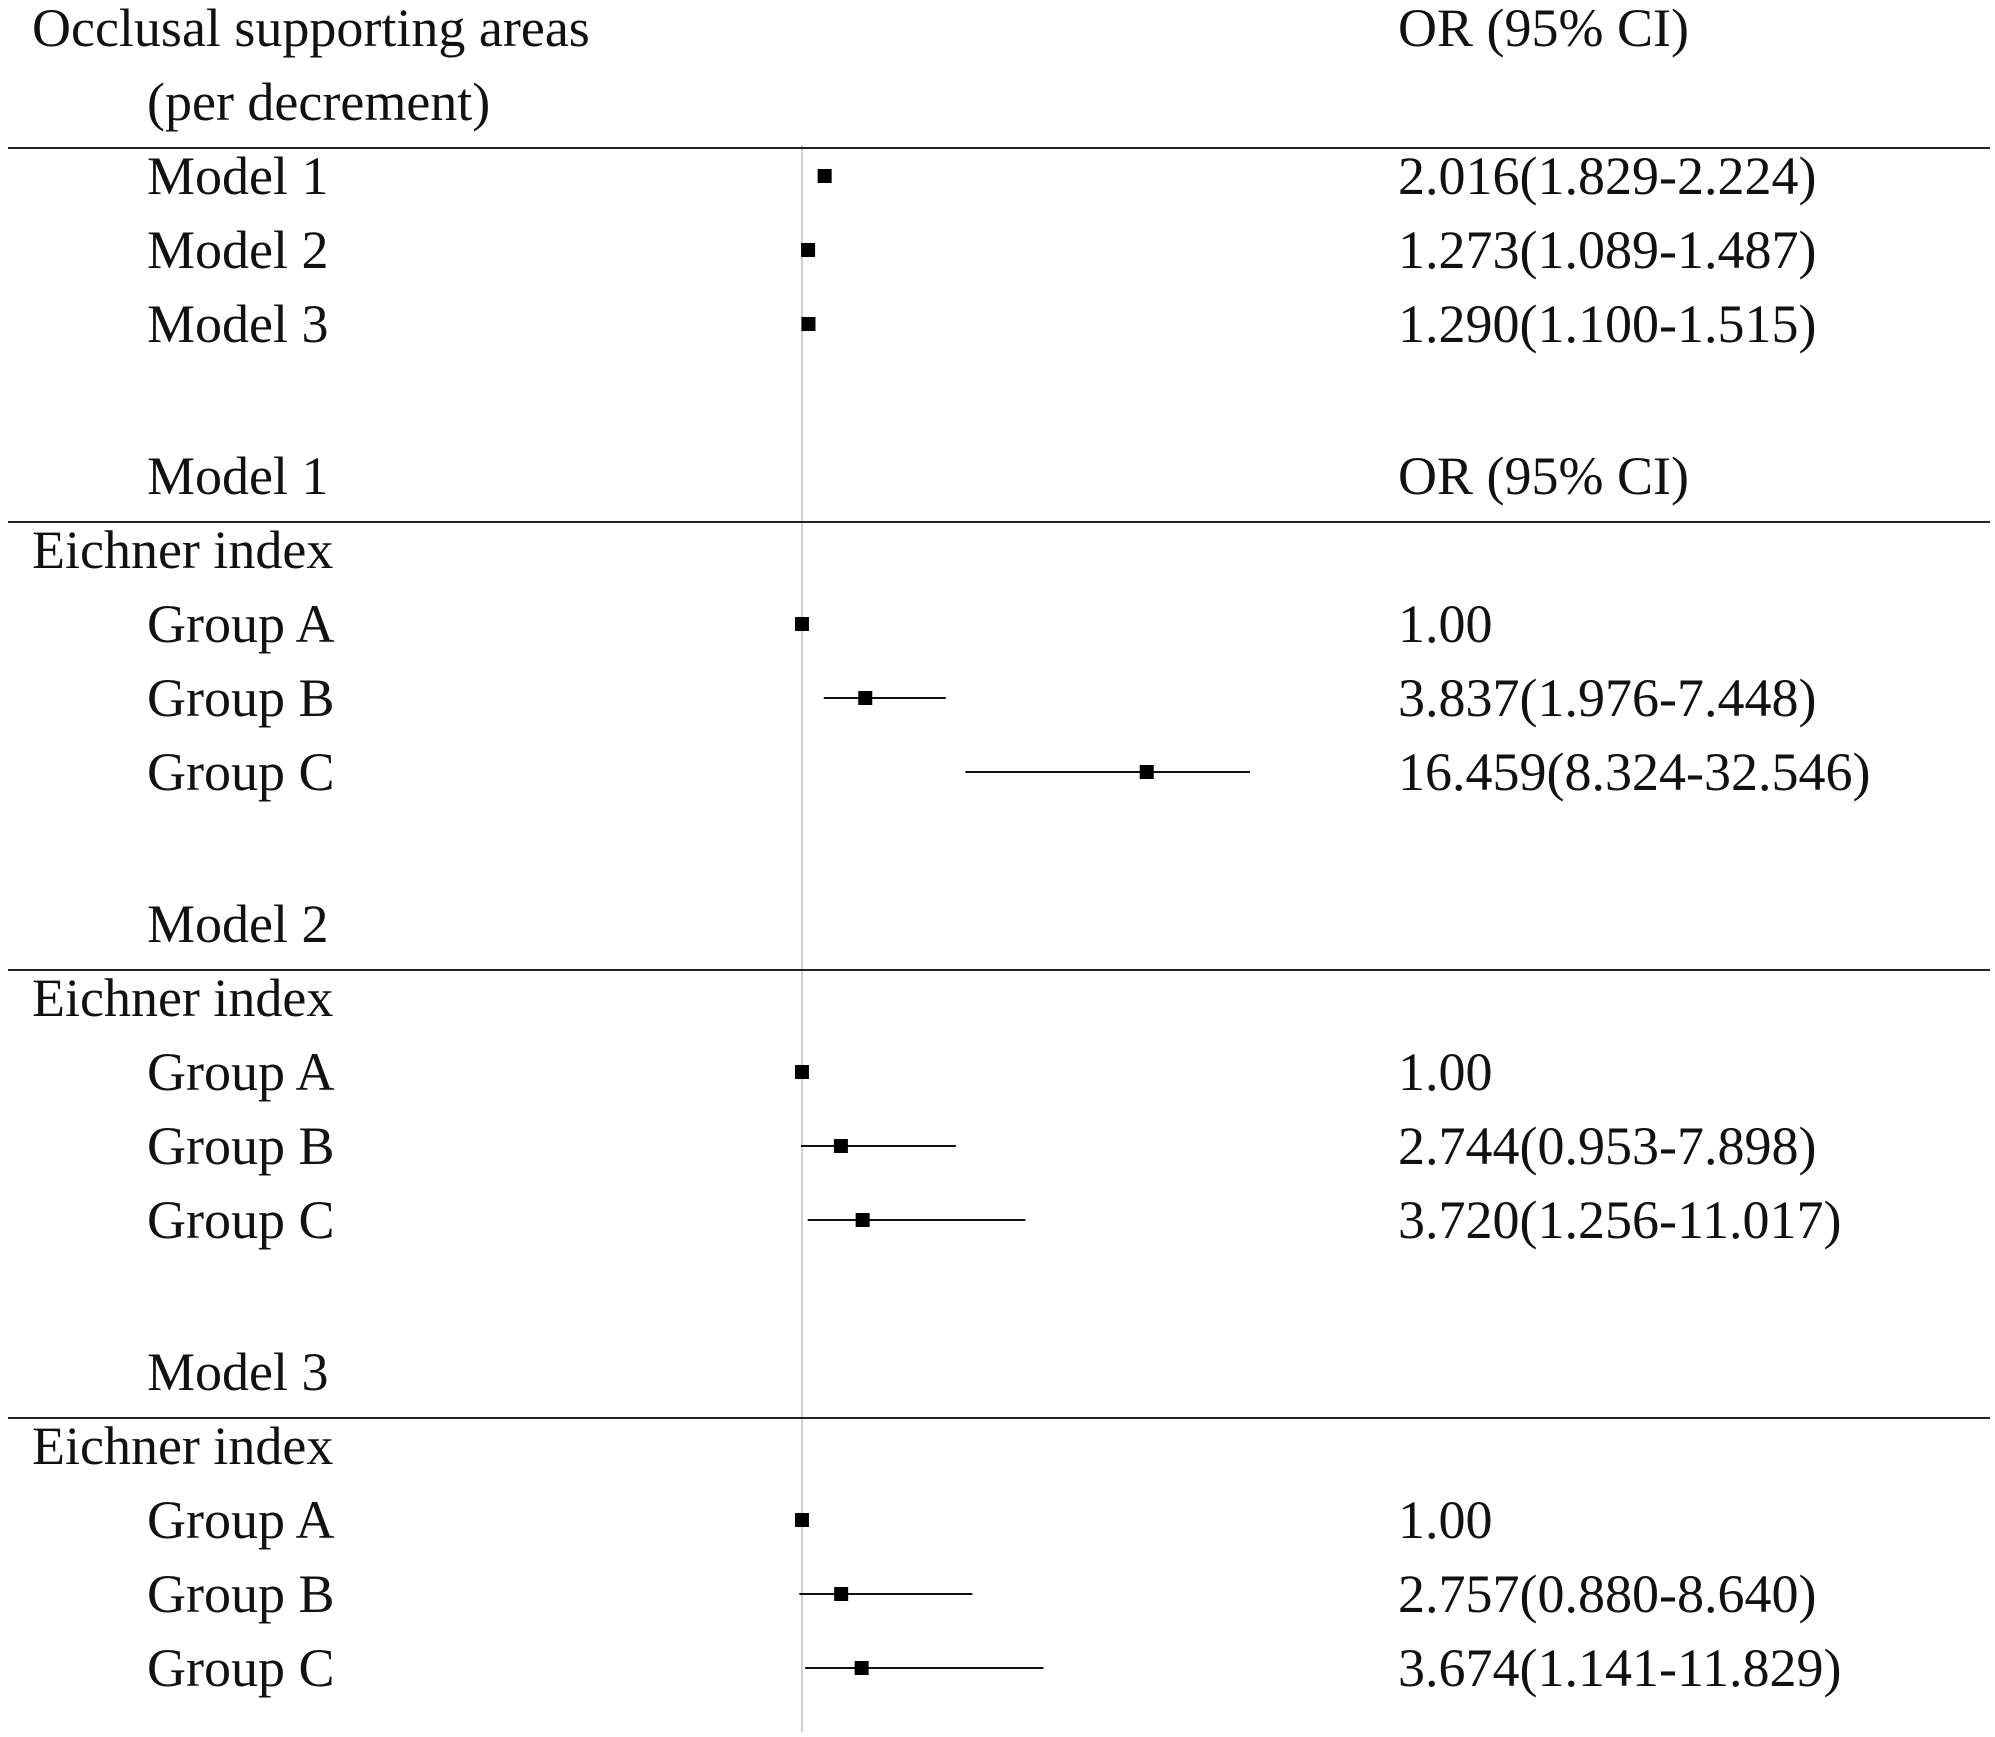 This screenshot has width=1995, height=1737. What do you see at coordinates (1607, 176) in the screenshot?
I see `or-ci-value: 2.016(1.829-2.224)` at bounding box center [1607, 176].